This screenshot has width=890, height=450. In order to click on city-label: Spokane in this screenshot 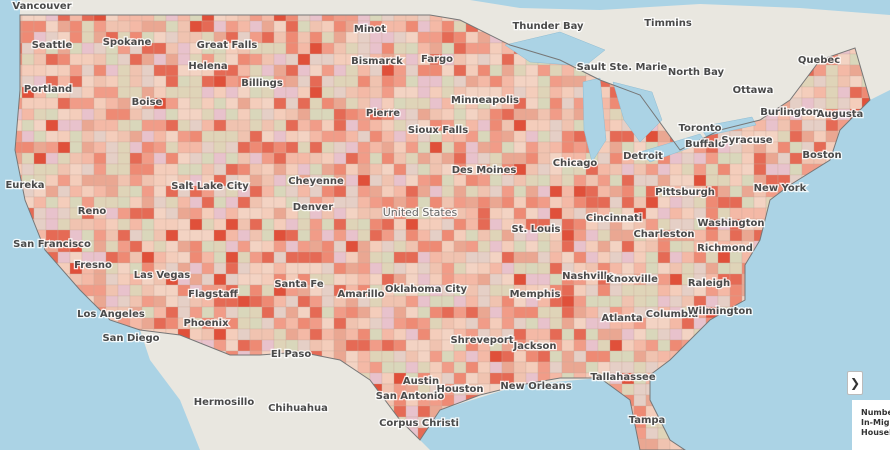, I will do `click(127, 42)`.